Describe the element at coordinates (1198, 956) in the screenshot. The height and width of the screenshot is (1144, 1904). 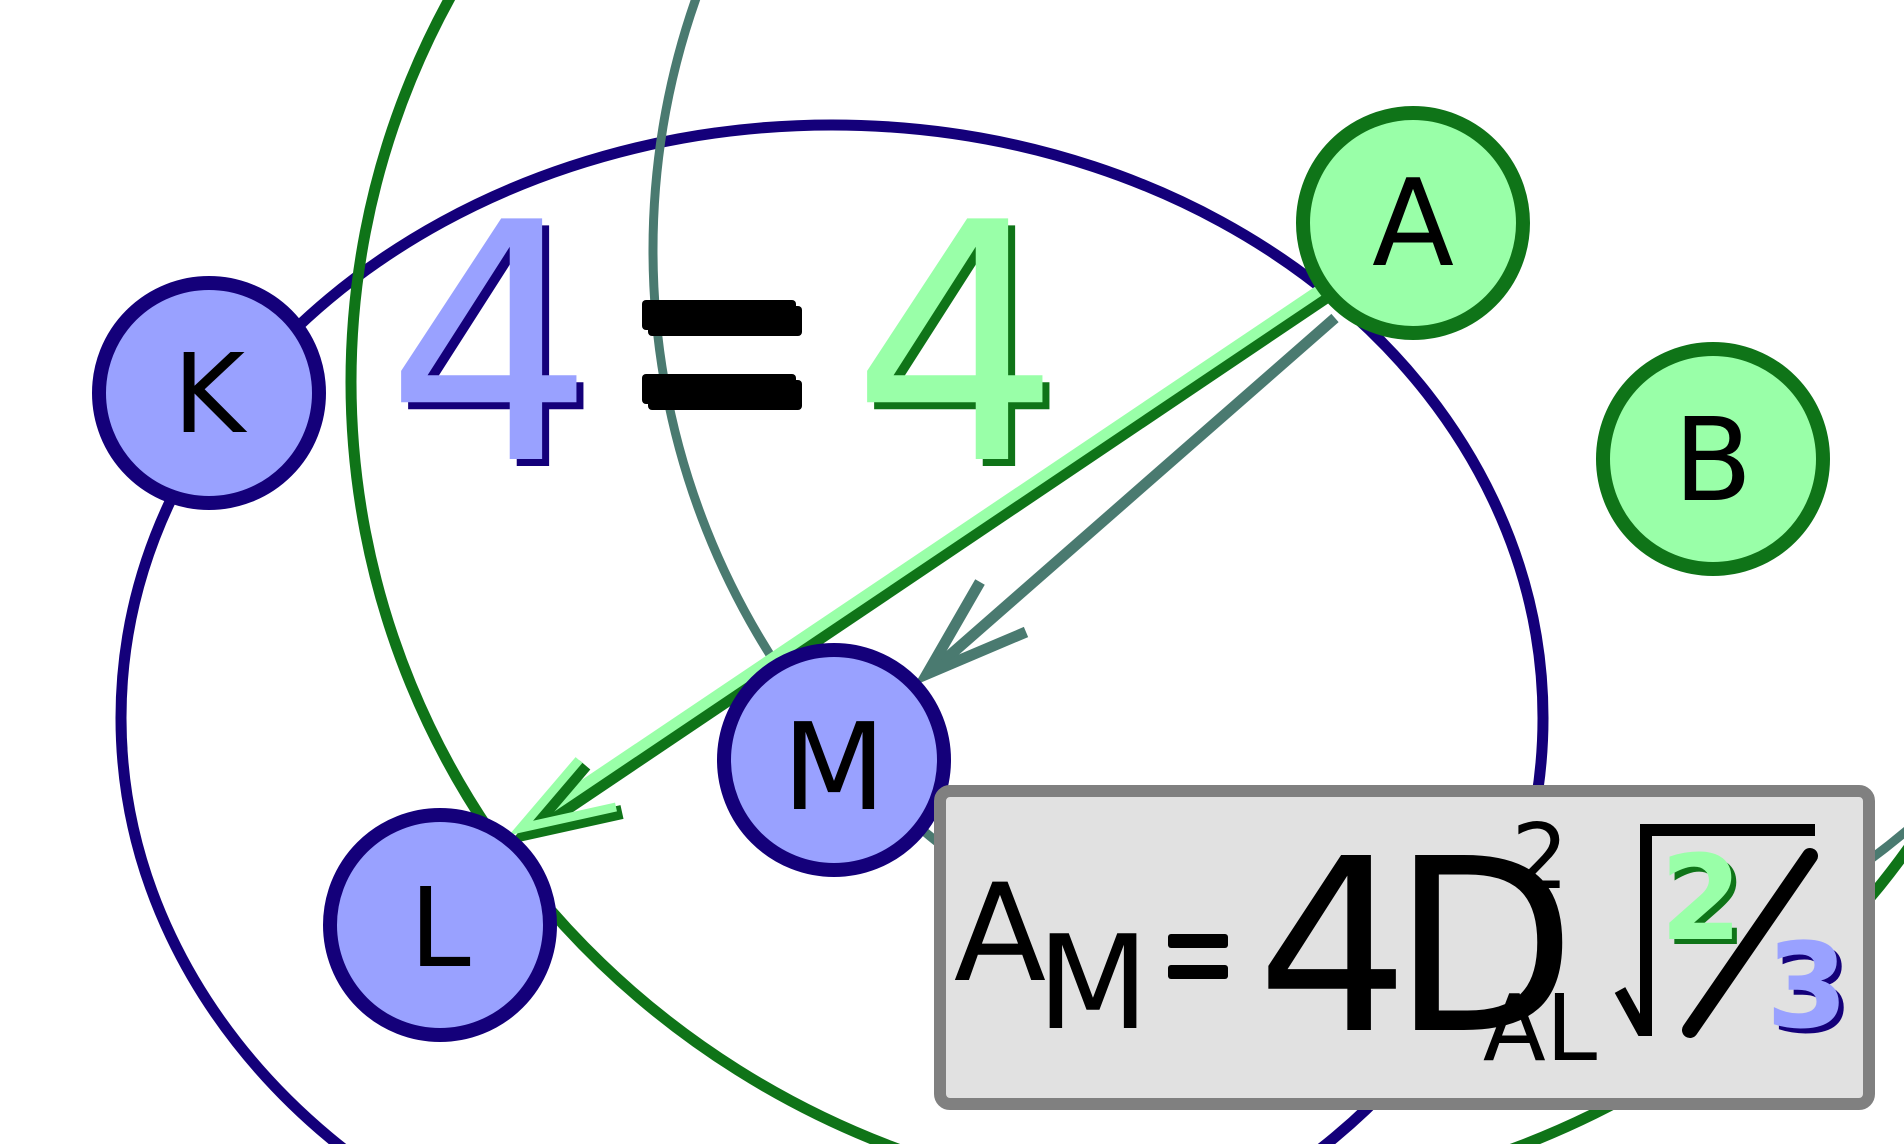
I see `formula-equals` at that location.